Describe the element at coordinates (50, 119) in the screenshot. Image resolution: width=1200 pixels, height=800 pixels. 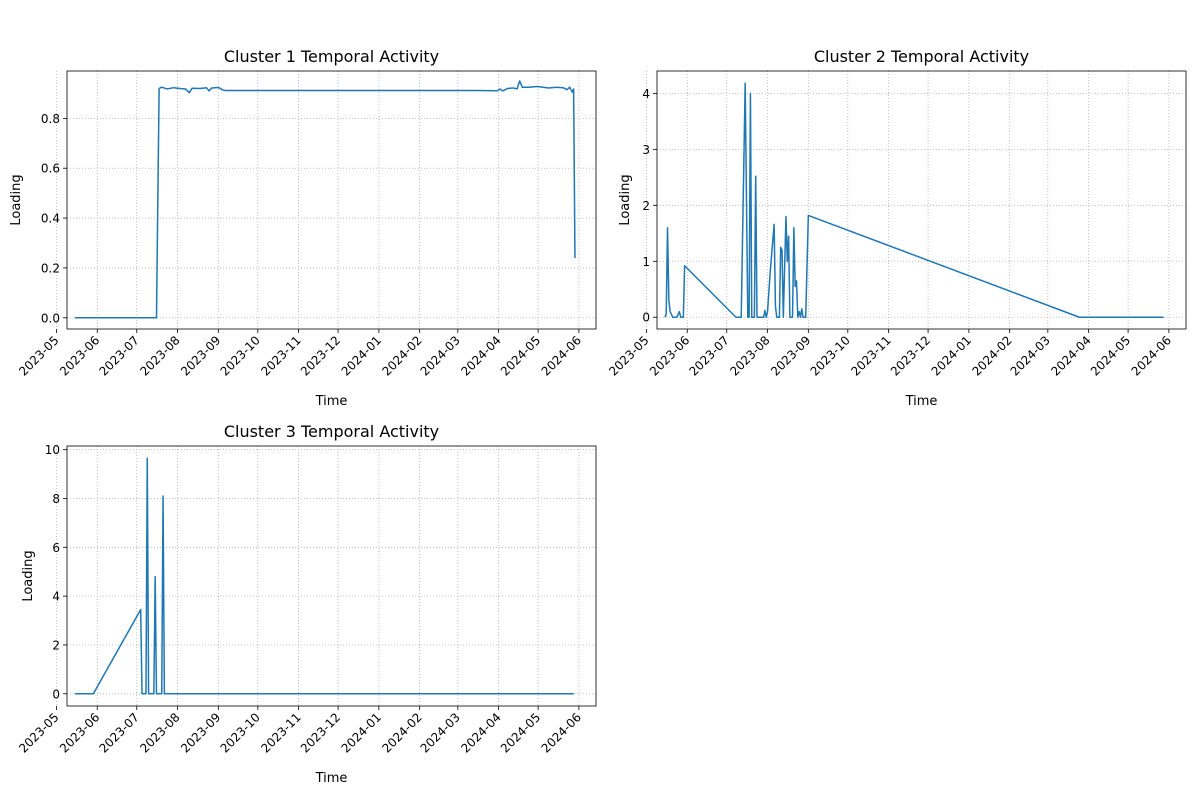
I see `y-tick-label: 0.8` at that location.